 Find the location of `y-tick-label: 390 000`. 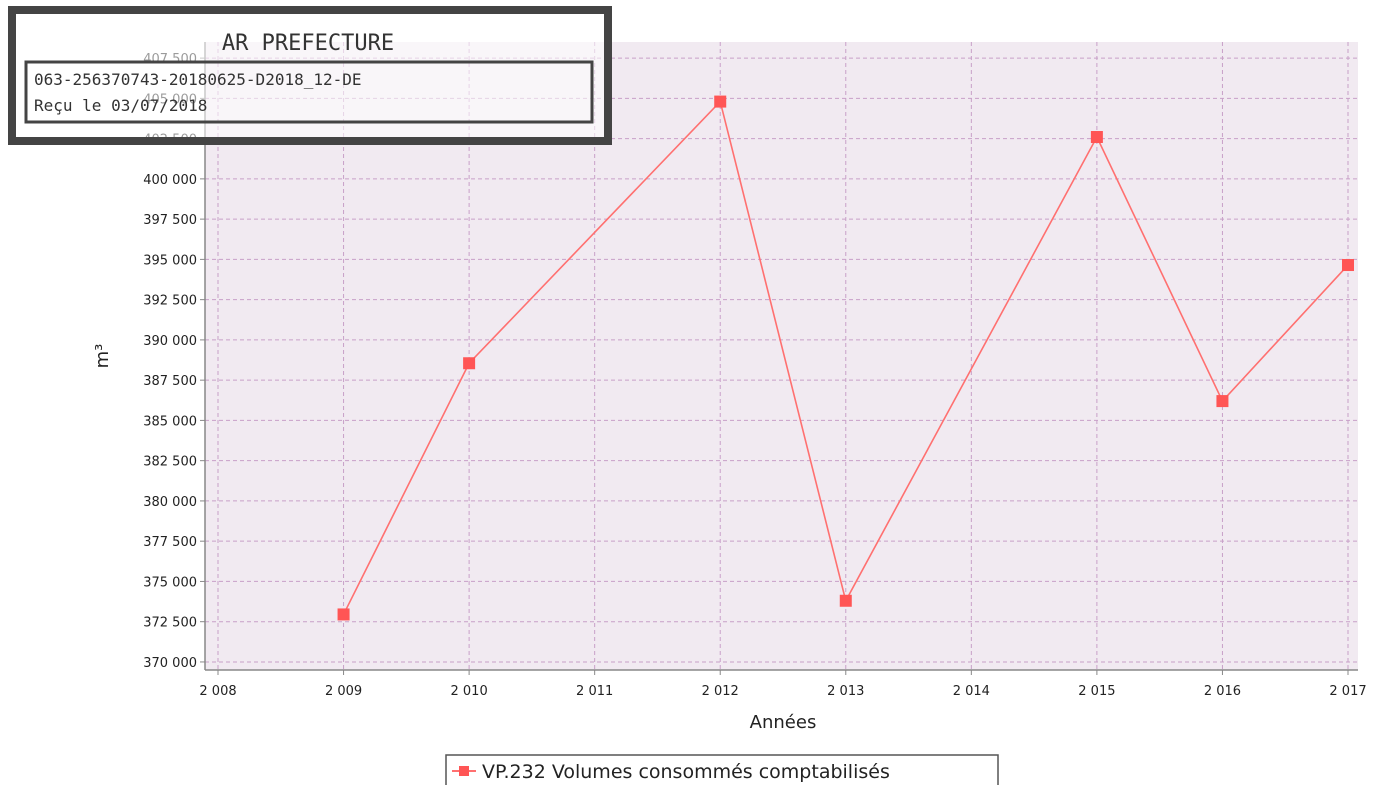

y-tick-label: 390 000 is located at coordinates (170, 341).